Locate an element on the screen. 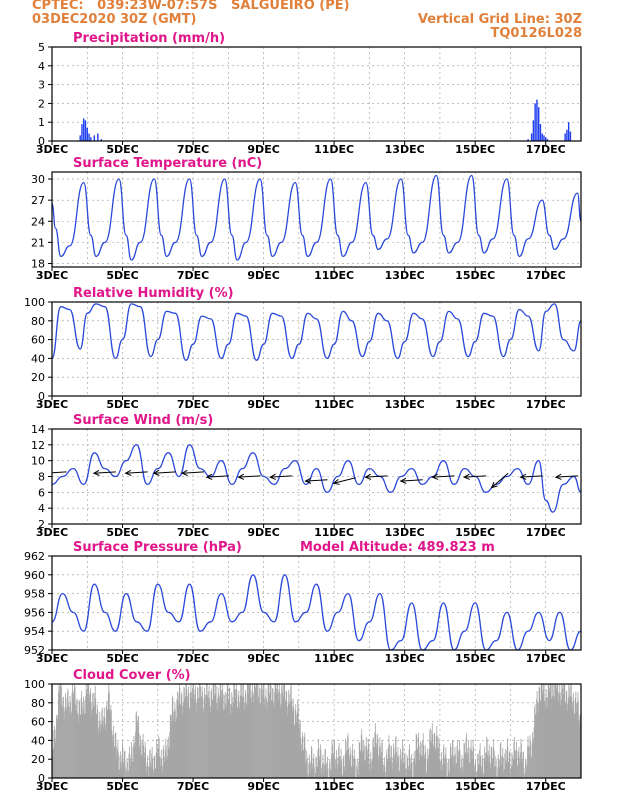  wind-arrow is located at coordinates (500, 480).